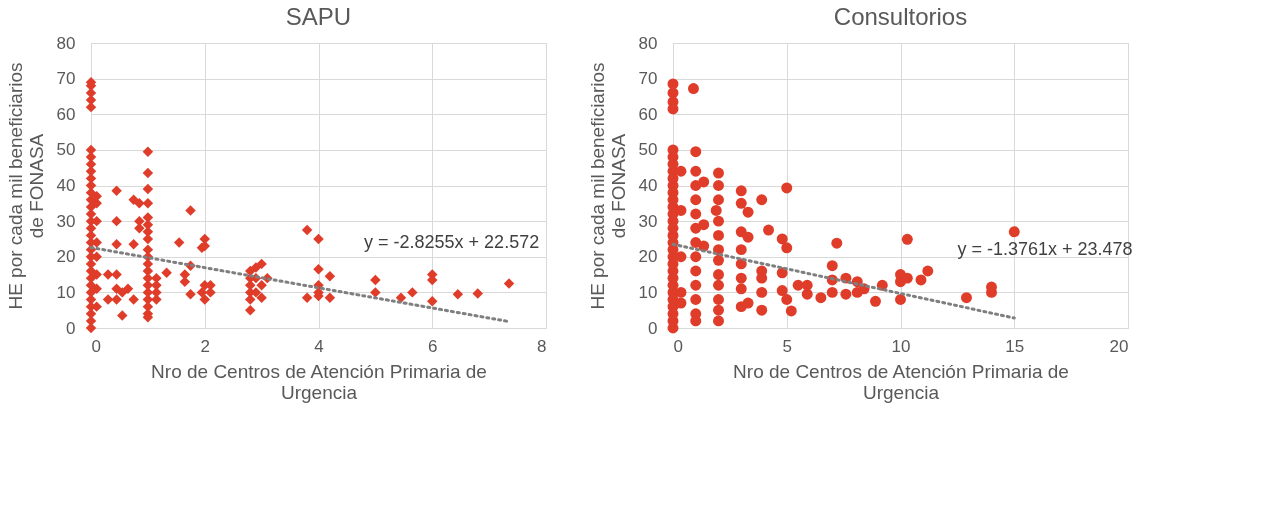 This screenshot has width=1287, height=518. Describe the element at coordinates (205, 346) in the screenshot. I see `x-tick-label: 2` at that location.